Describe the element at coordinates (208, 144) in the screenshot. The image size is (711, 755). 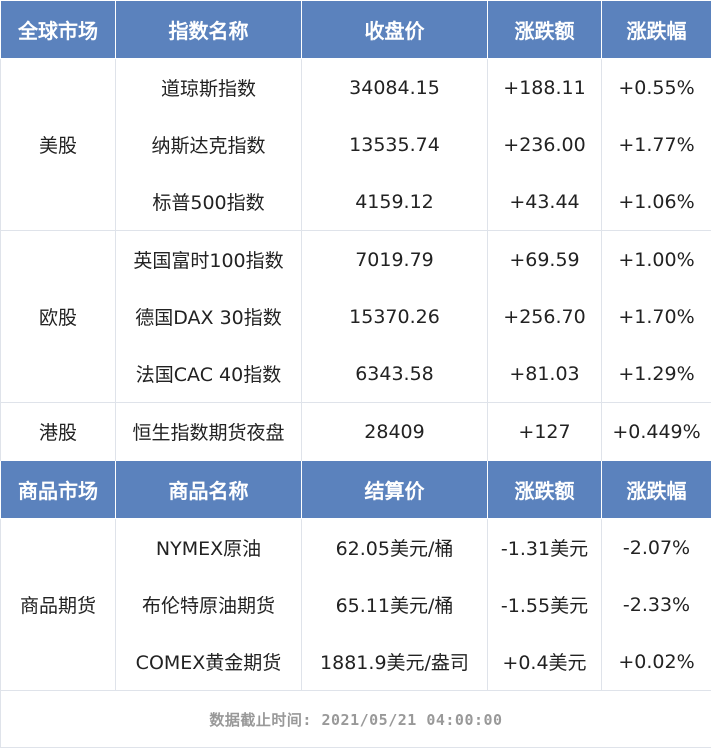
I see `name-cell: 纳斯达克指数` at that location.